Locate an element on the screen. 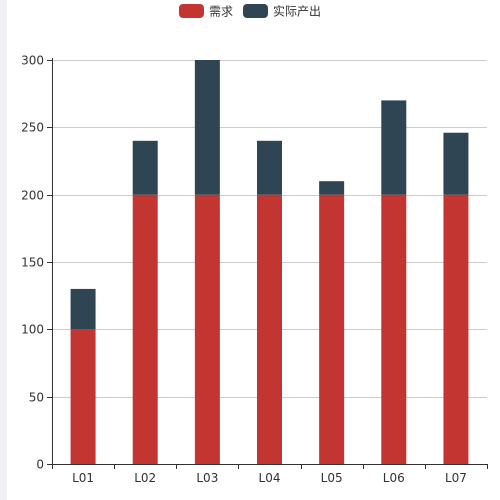 The width and height of the screenshot is (500, 500). bar-demand-l07 is located at coordinates (456, 329).